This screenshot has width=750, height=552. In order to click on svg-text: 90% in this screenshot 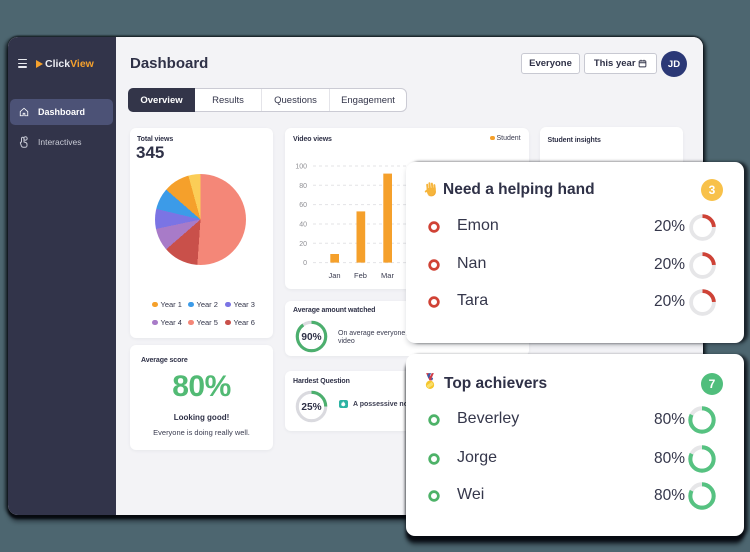, I will do `click(311, 337)`.